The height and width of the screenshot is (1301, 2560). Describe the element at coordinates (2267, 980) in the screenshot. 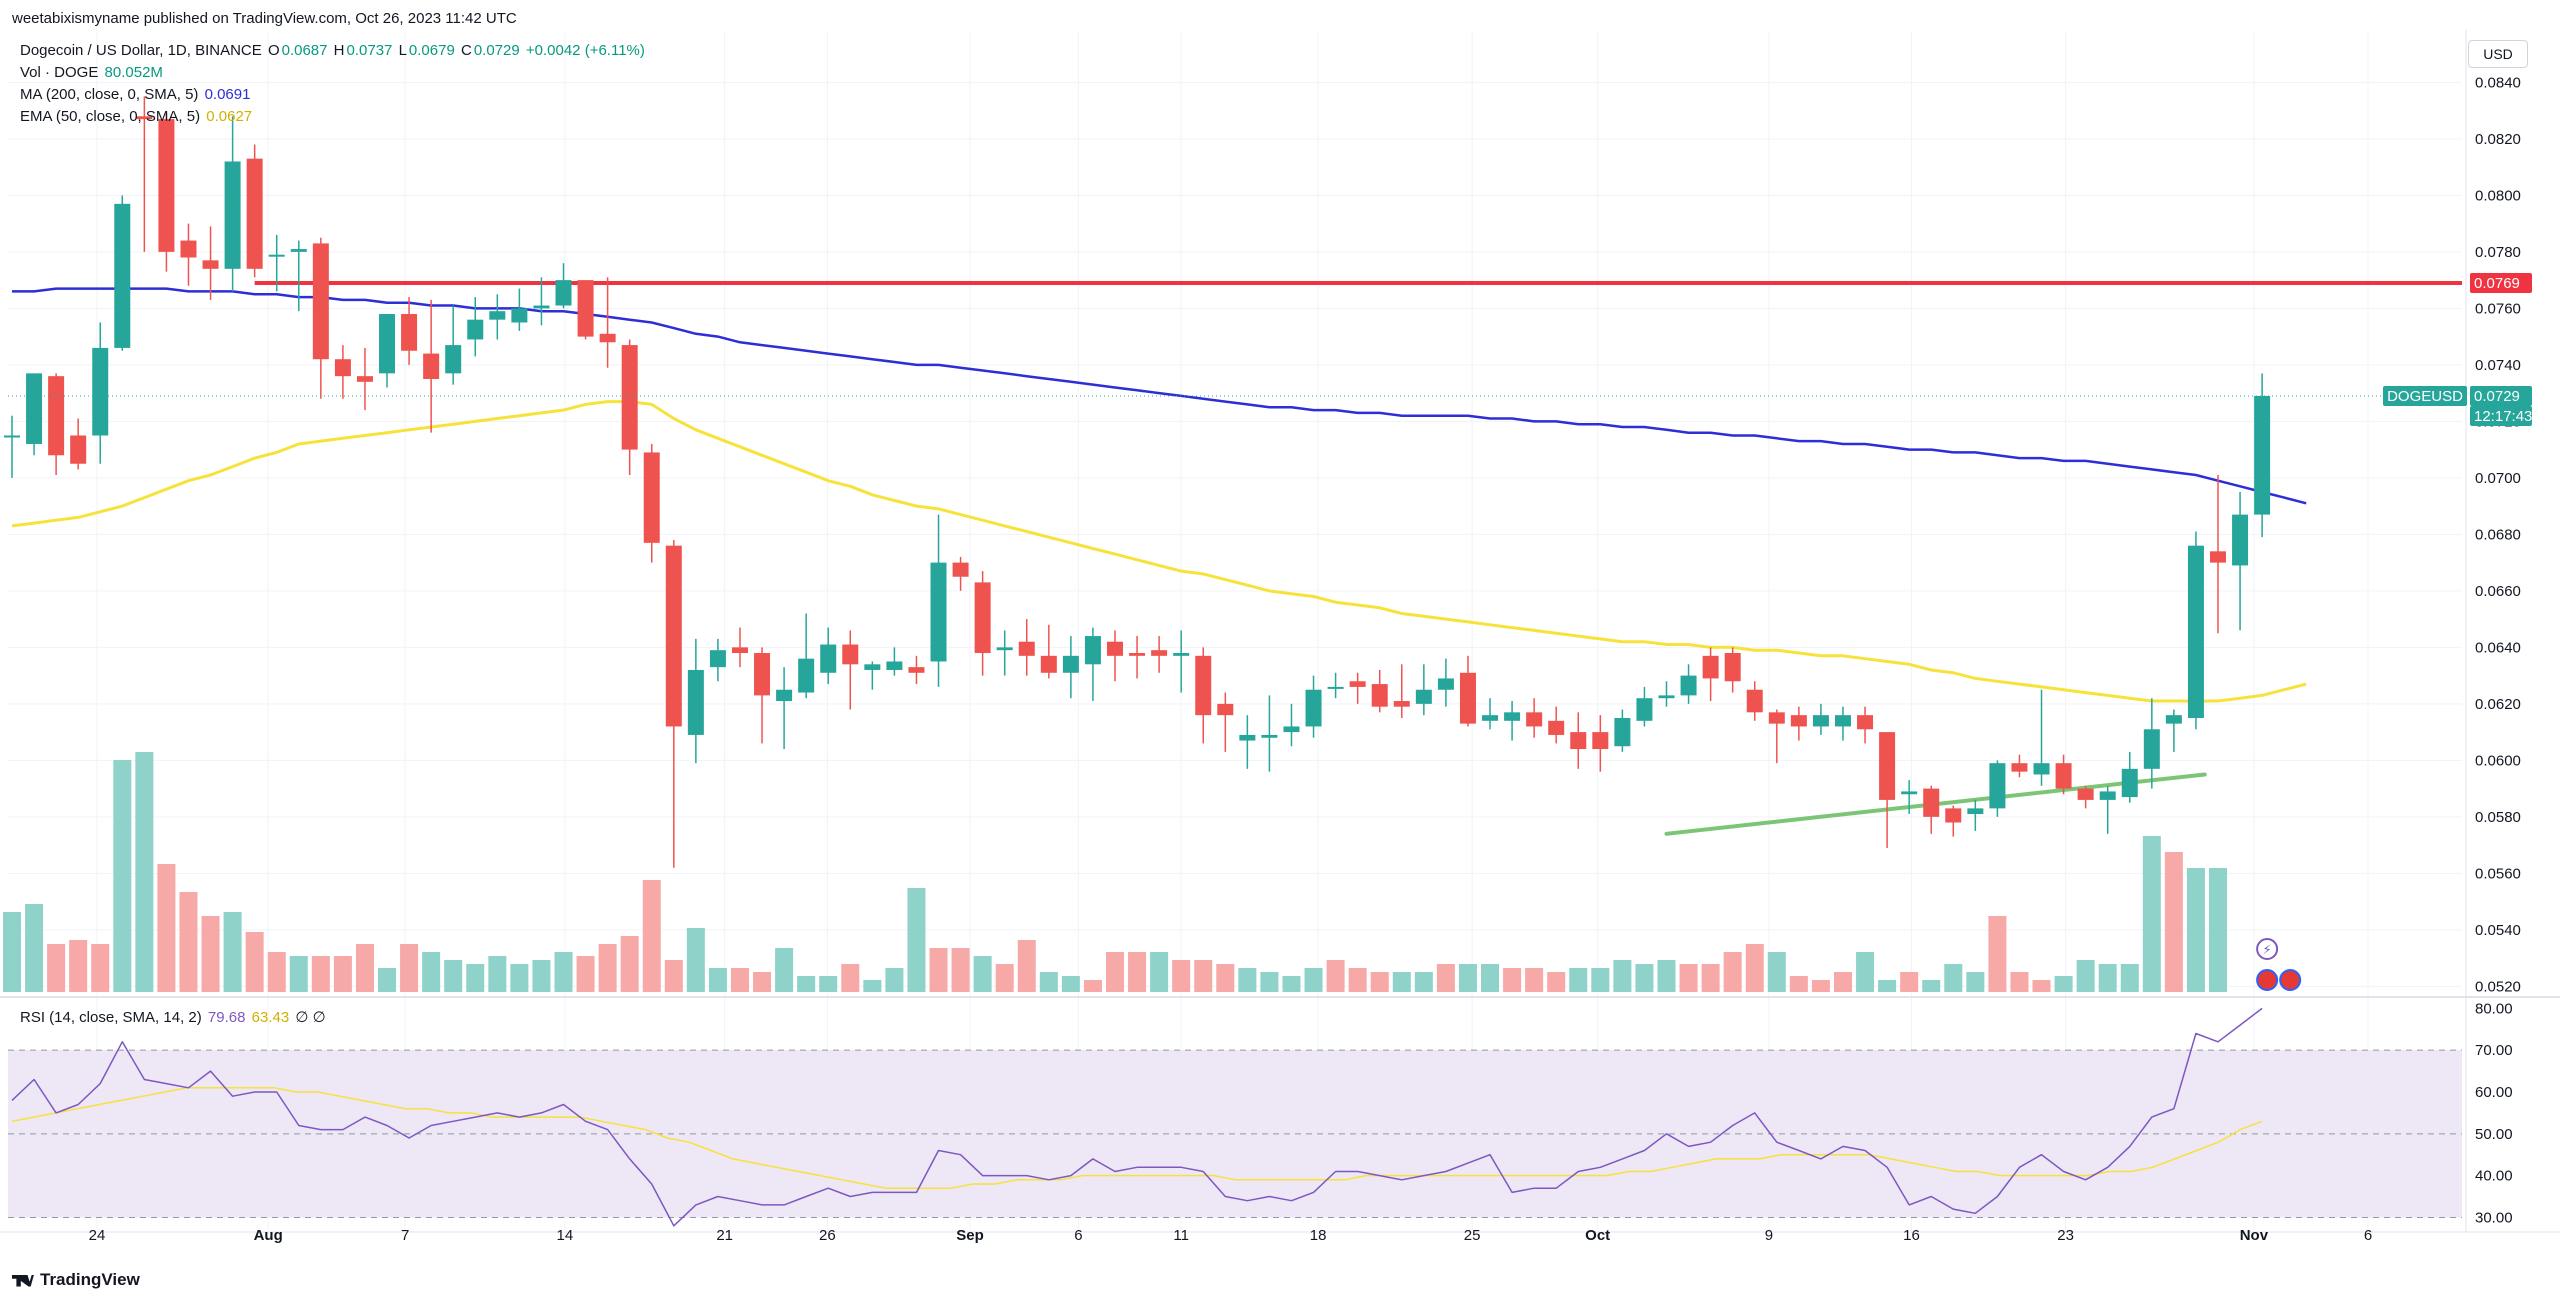

I see `flag-icon` at that location.